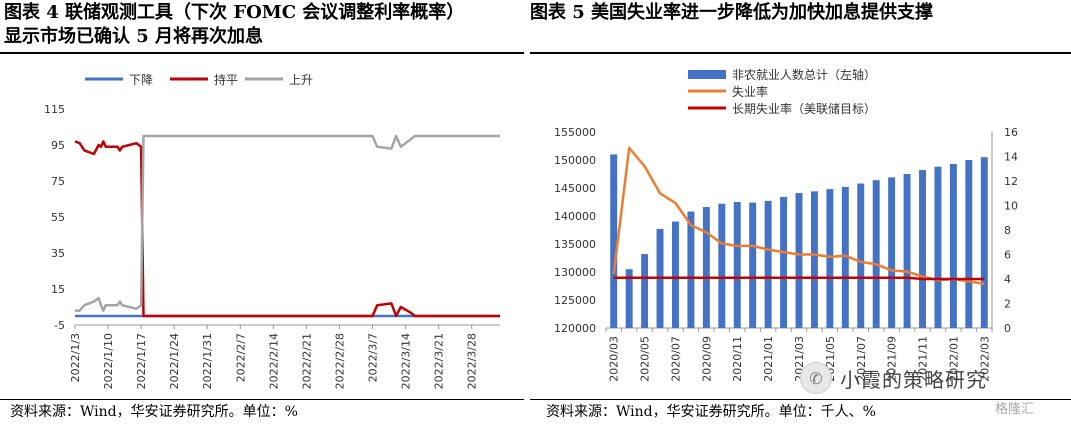 This screenshot has width=1071, height=425. Describe the element at coordinates (339, 361) in the screenshot. I see `x-tick-label-8: 2022/2/28` at that location.